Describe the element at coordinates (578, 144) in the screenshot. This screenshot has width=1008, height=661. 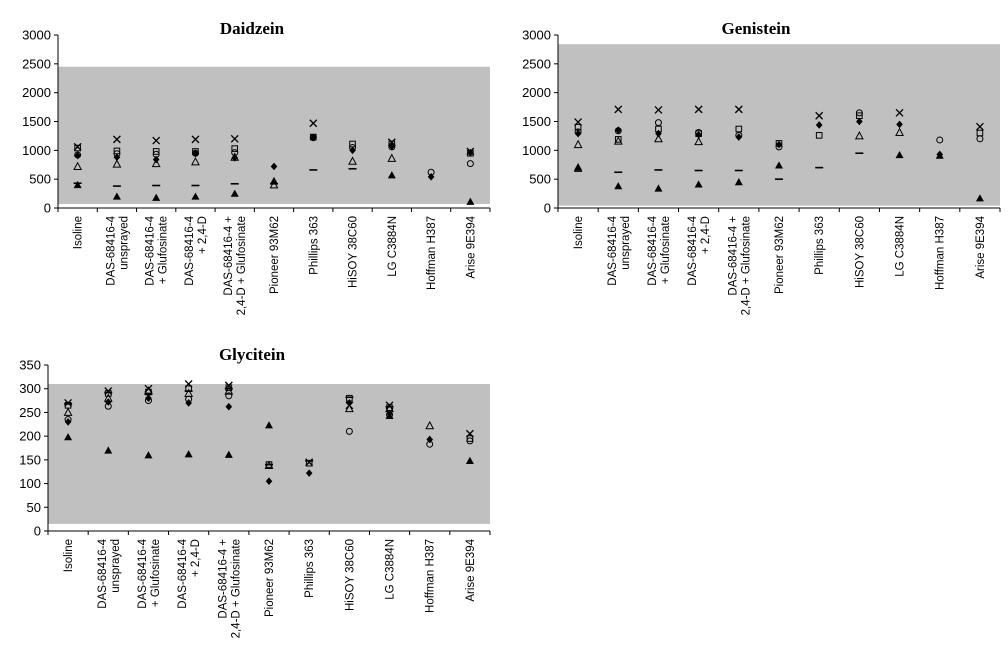
I see `genistein-point-s4-c0` at that location.